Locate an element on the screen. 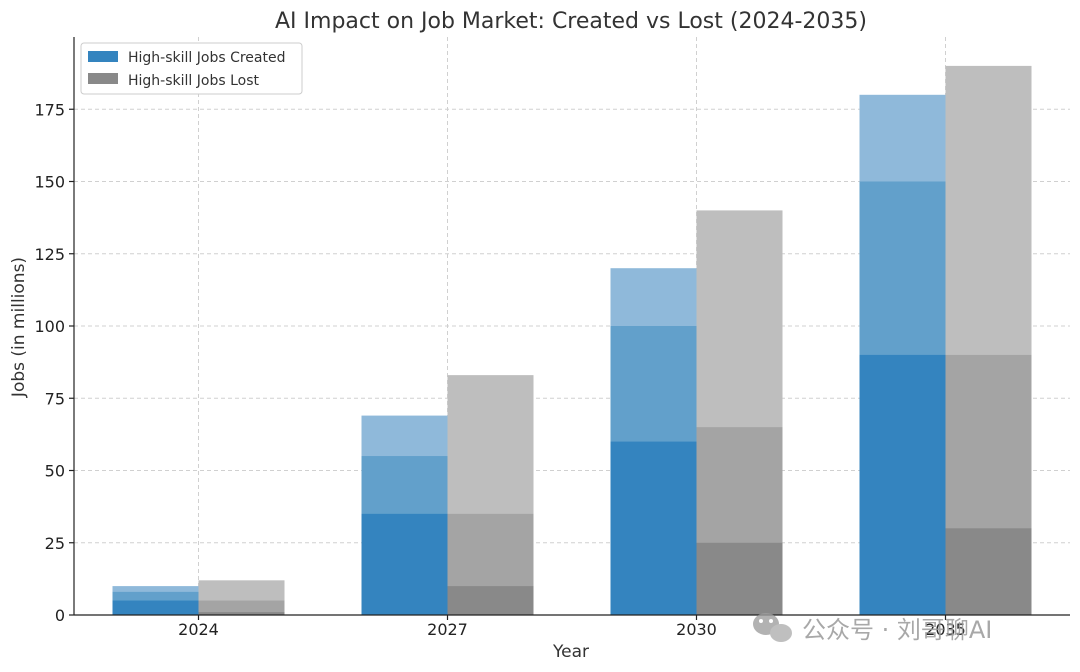 This screenshot has width=1080, height=672. wechat-icon is located at coordinates (772, 627).